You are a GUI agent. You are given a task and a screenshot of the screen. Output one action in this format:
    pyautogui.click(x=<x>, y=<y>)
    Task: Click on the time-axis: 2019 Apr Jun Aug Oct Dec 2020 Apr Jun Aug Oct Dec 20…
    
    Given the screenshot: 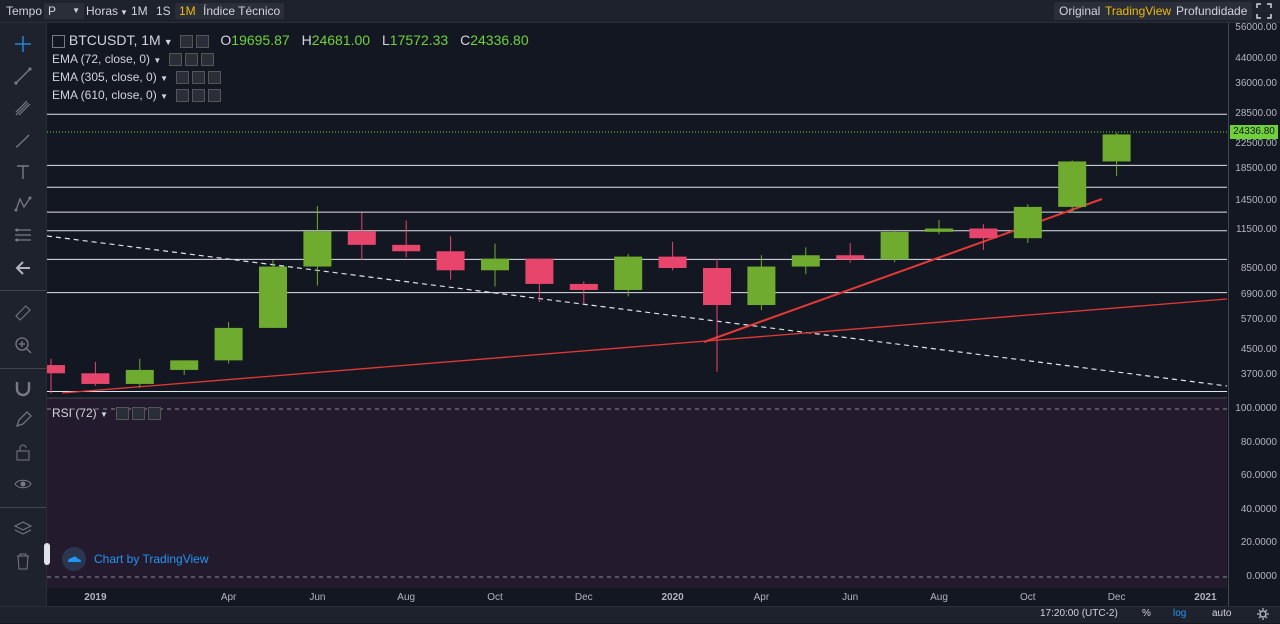 What is the action you would take?
    pyautogui.click(x=637, y=597)
    